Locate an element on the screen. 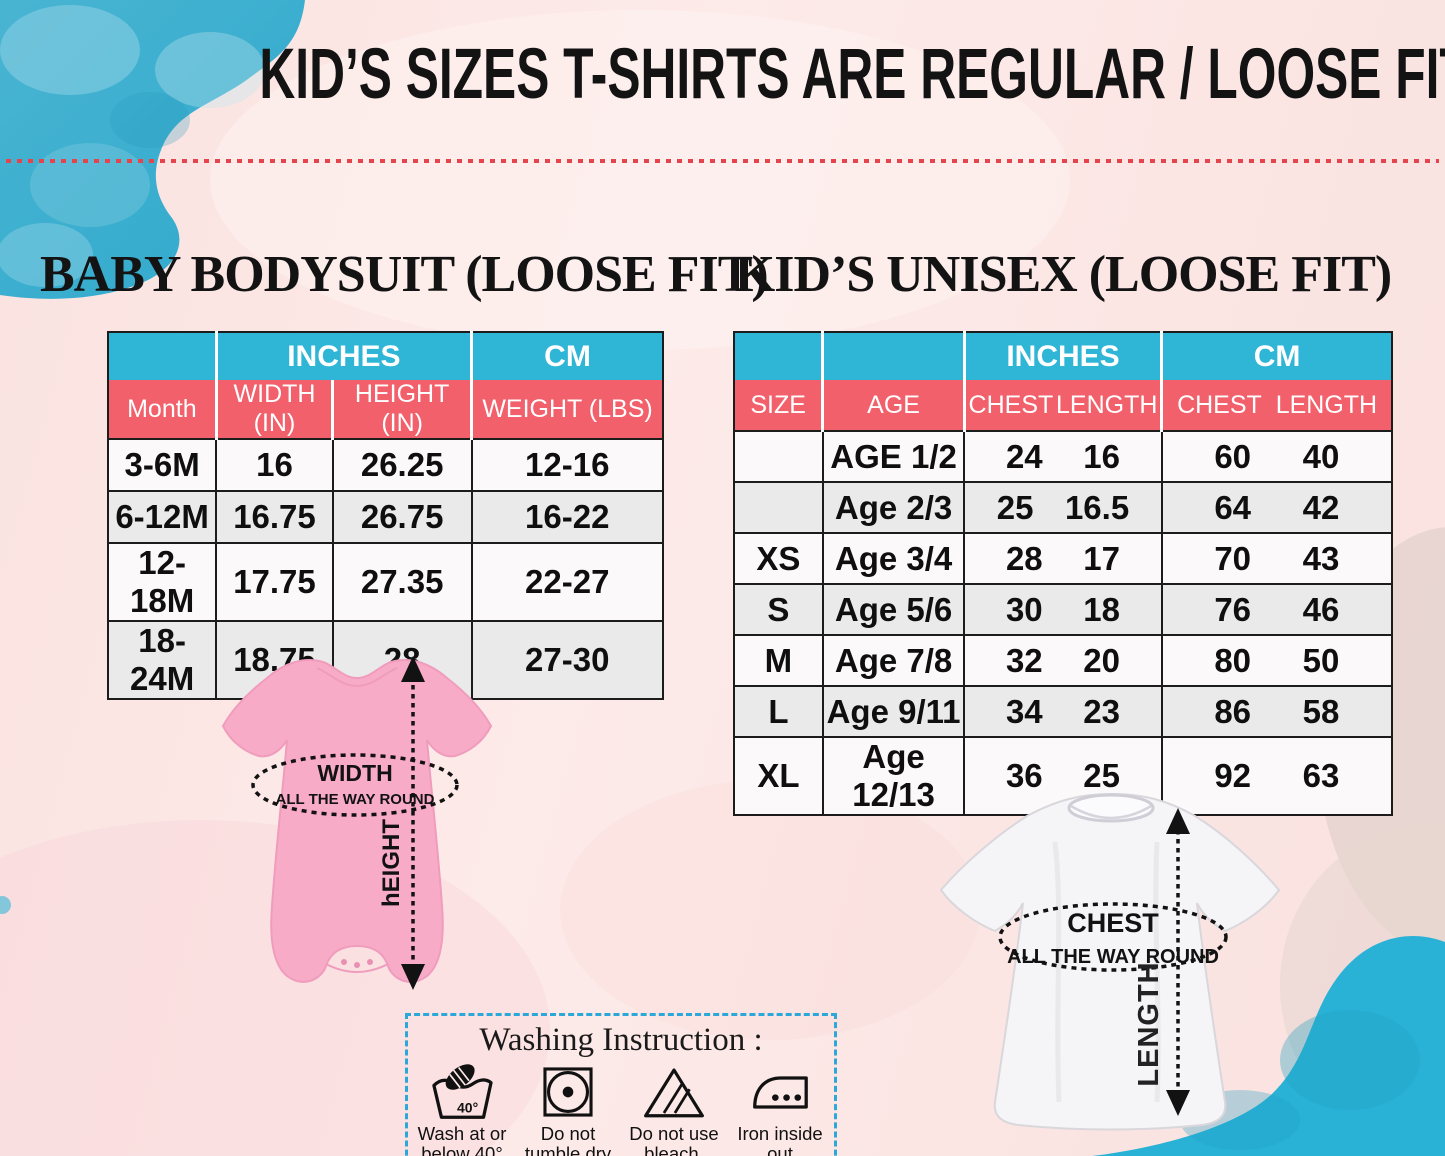  table-cell: Age 7/8 is located at coordinates (893, 660).